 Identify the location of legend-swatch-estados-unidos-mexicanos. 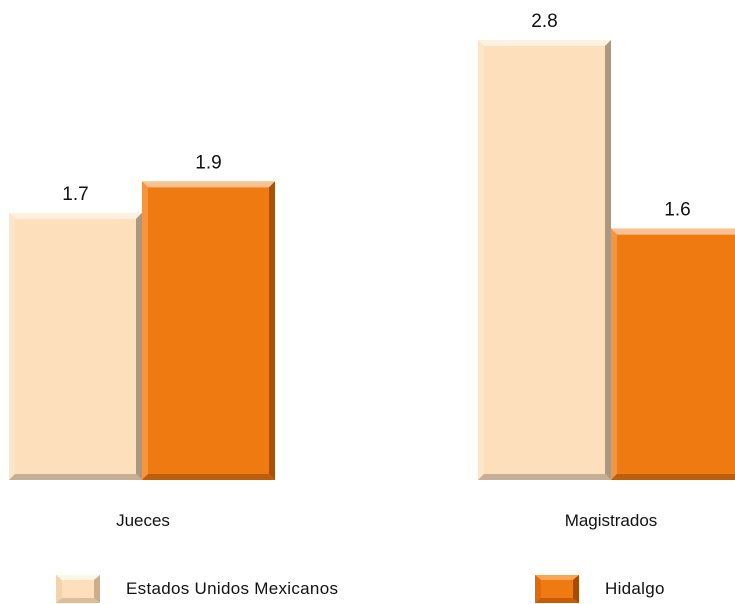
(78, 589).